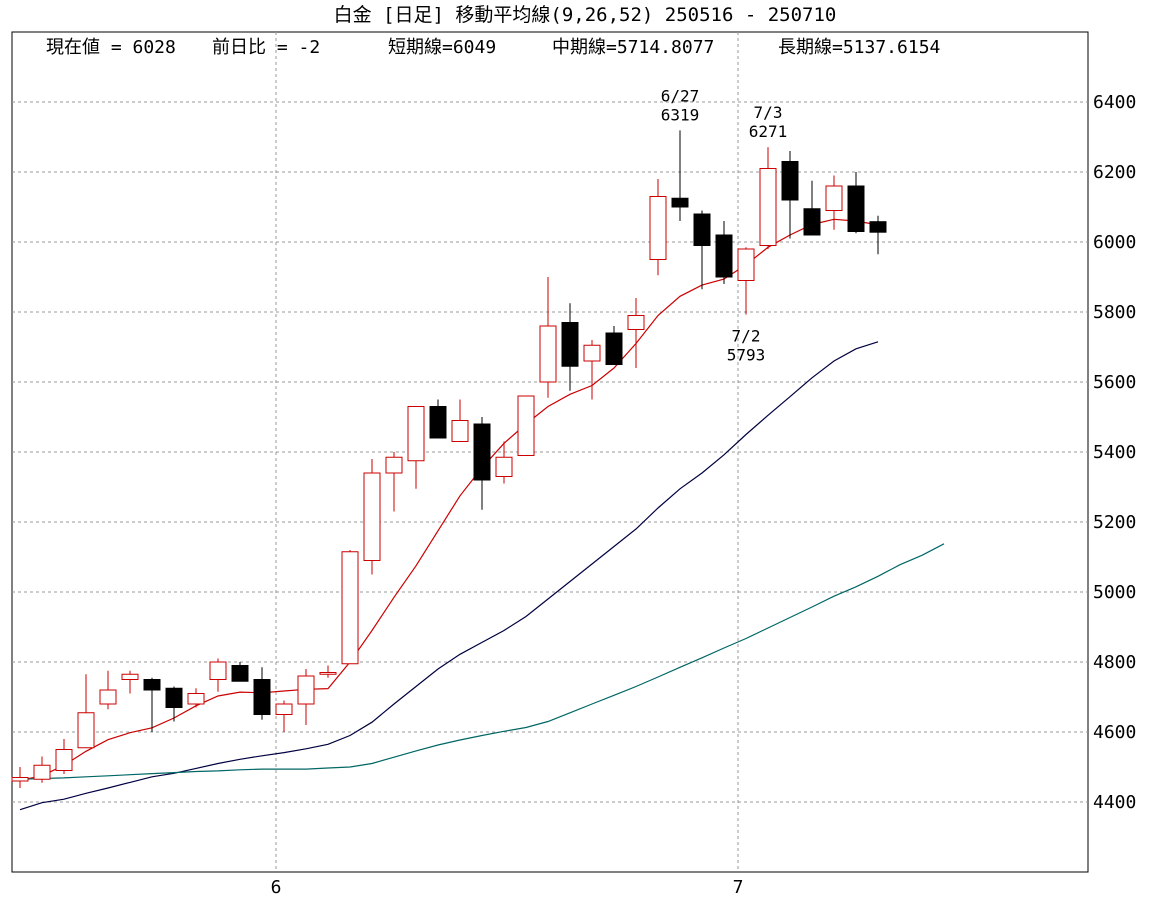 This screenshot has width=1171, height=902. Describe the element at coordinates (1114, 802) in the screenshot. I see `y-tick-label: 4400` at that location.